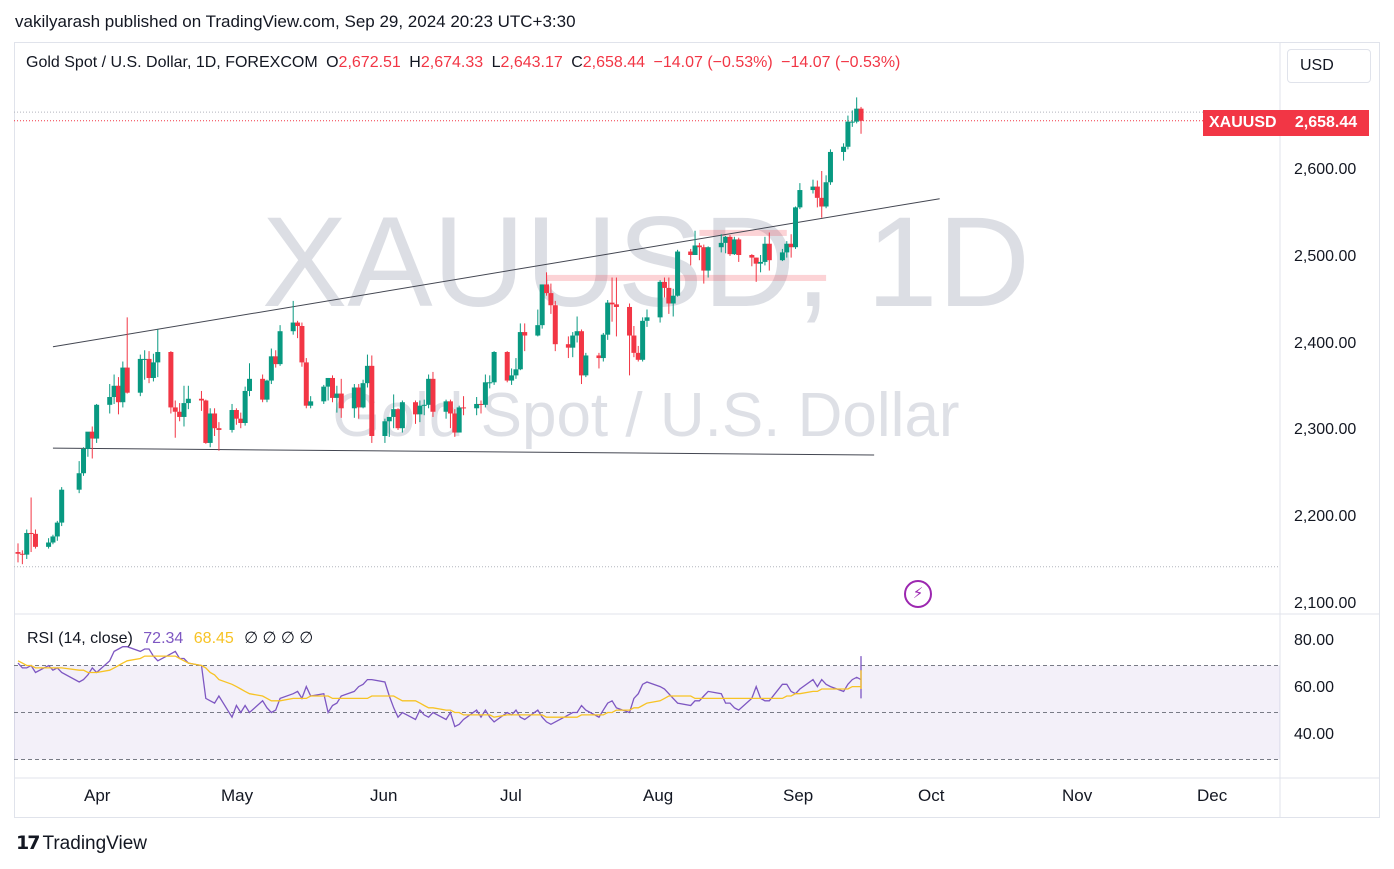 The image size is (1394, 869). Describe the element at coordinates (237, 795) in the screenshot. I see `time-axis-label: May` at that location.